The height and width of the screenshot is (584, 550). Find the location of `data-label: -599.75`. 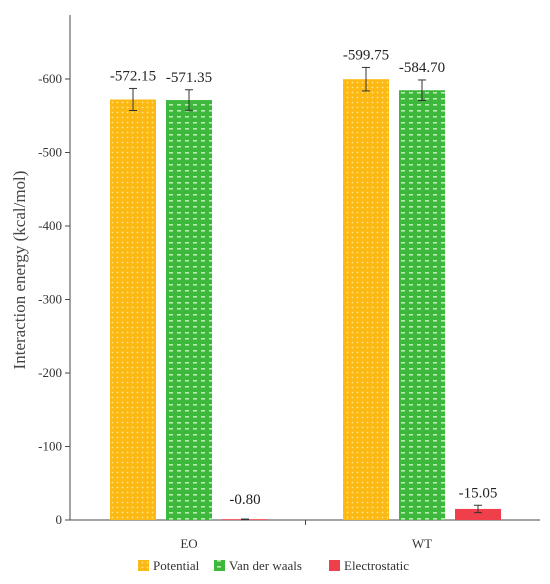

data-label: -599.75 is located at coordinates (366, 55).